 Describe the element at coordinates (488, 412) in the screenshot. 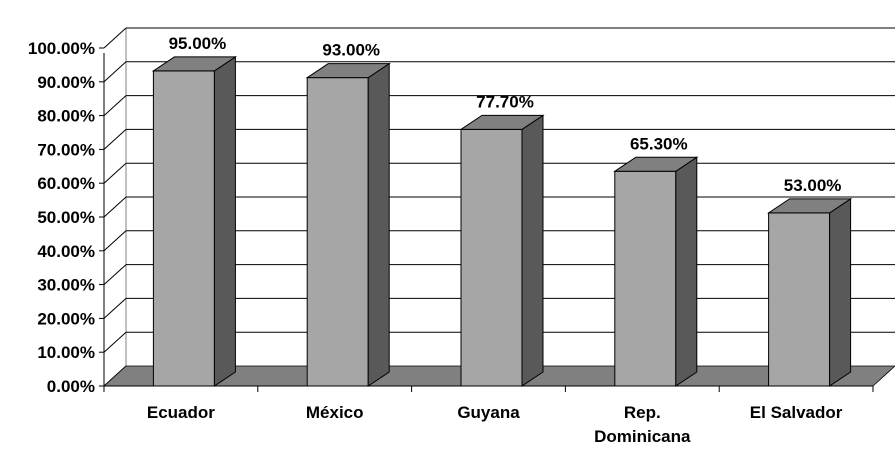

I see `category-label: Guyana` at that location.